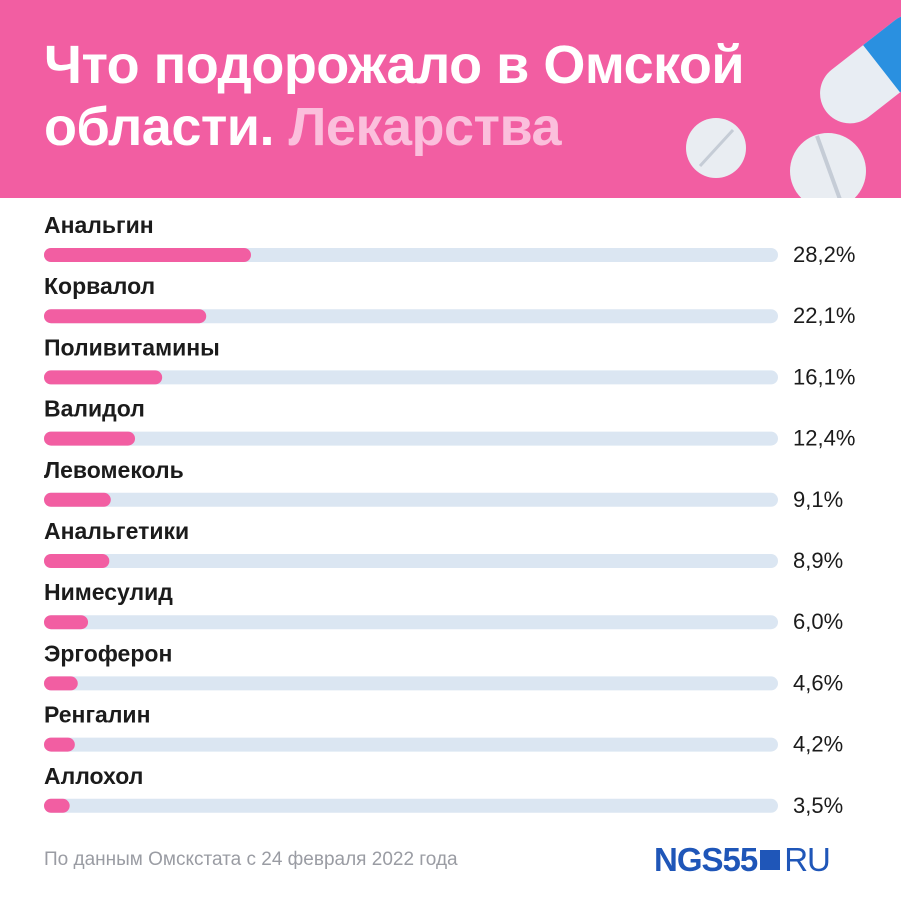  Describe the element at coordinates (449, 300) in the screenshot. I see `bar-row: Корвалол 22,1%` at that location.